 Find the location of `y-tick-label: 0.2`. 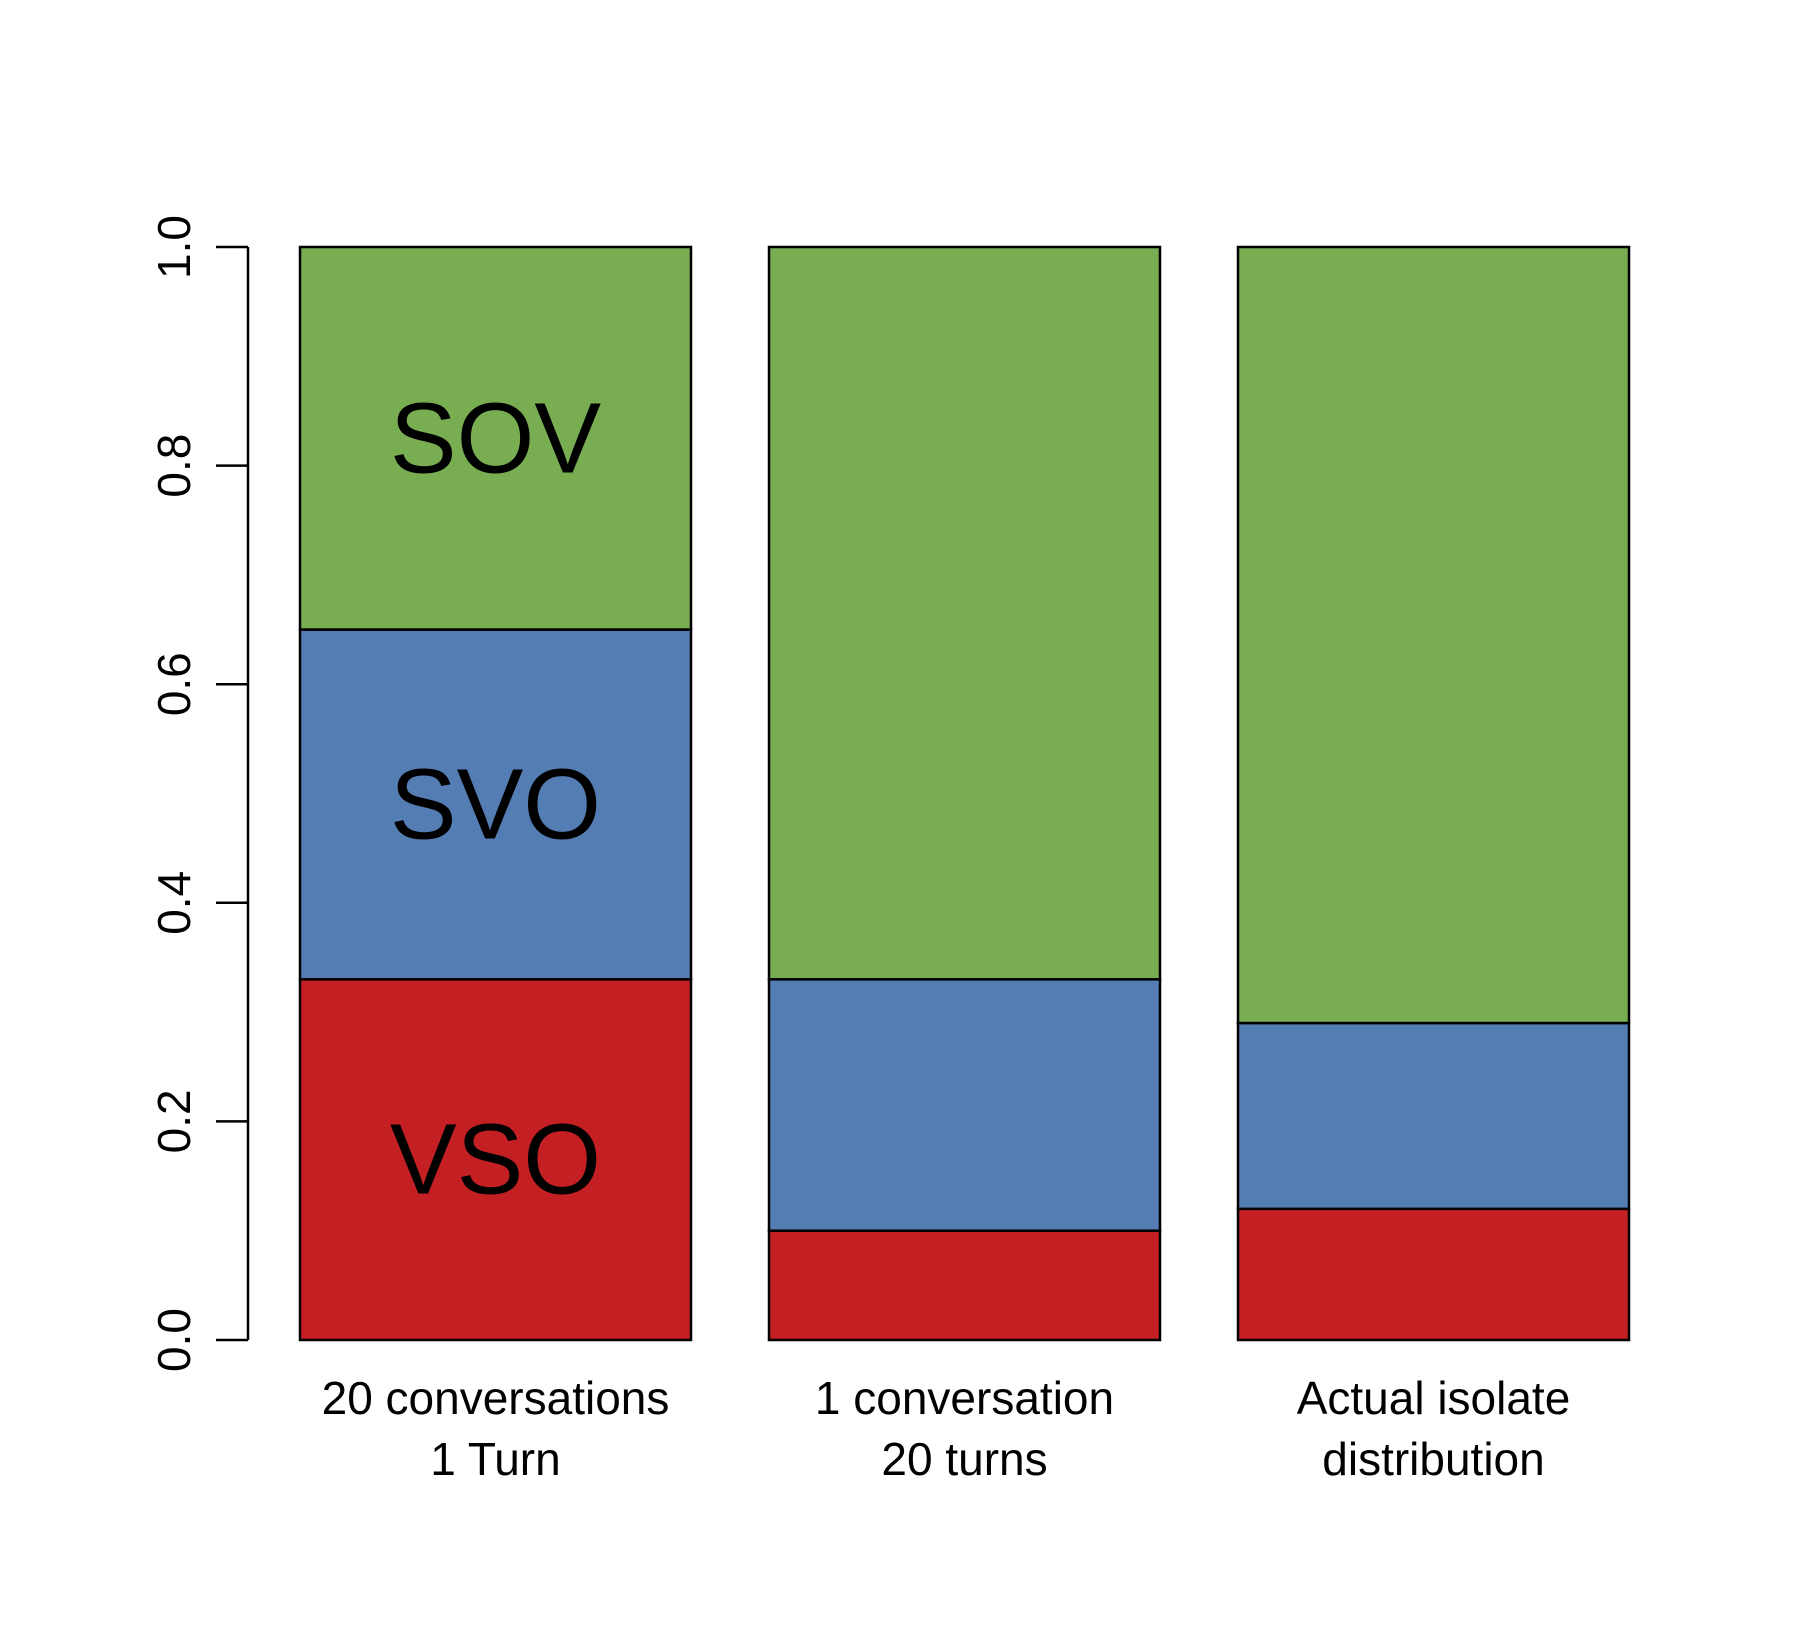

y-tick-label: 0.2 is located at coordinates (174, 1121).